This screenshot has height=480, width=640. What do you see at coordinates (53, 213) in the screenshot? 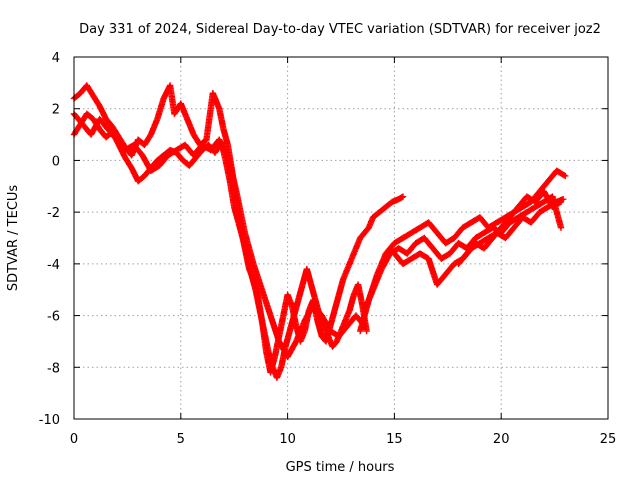
I see `y-tick-label: -2` at bounding box center [53, 213].